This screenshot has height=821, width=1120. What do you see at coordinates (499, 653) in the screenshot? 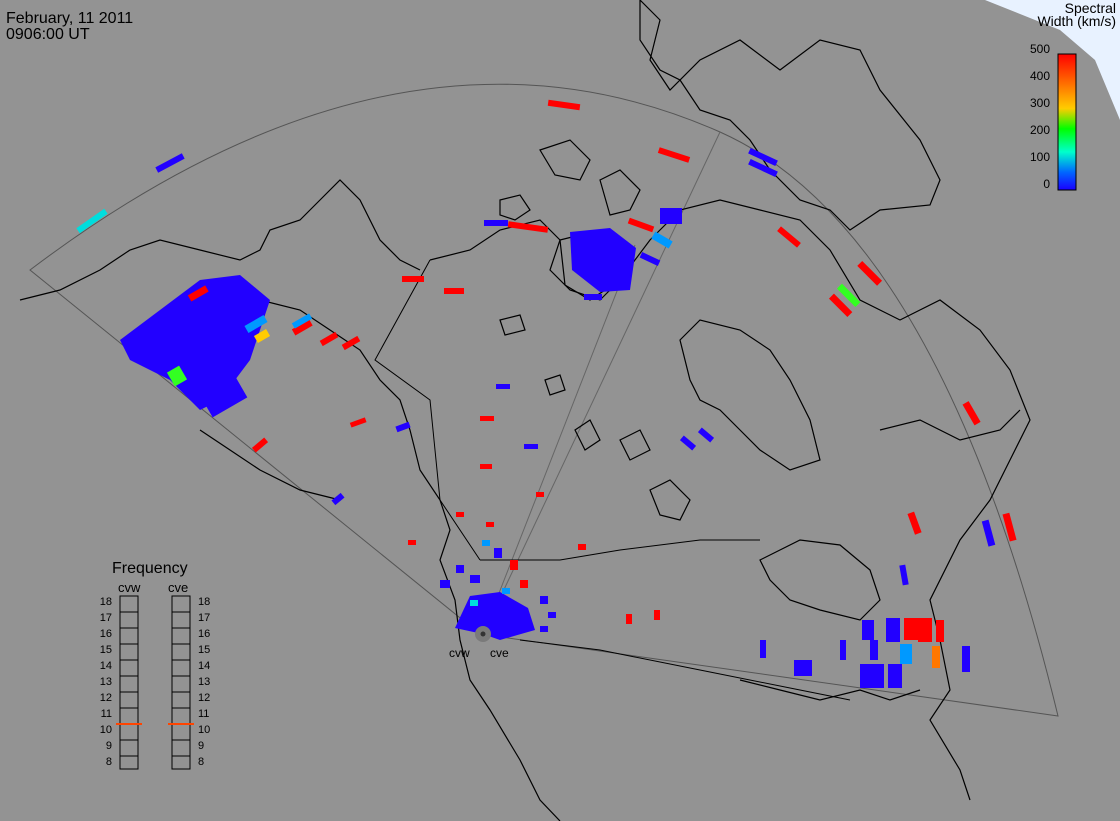
I see `radar-label-cve: cve` at bounding box center [499, 653].